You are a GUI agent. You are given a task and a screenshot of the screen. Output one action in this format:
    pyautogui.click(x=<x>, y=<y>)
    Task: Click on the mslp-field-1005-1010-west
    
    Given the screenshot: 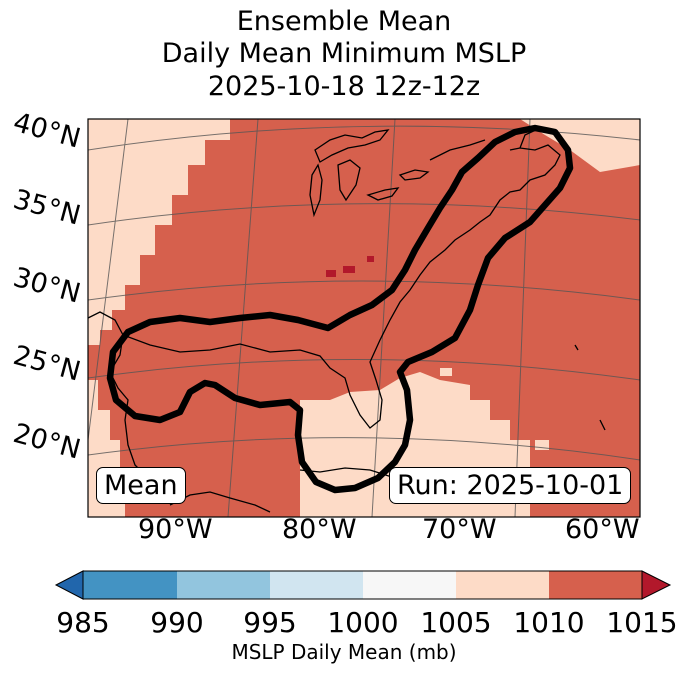 What is the action you would take?
    pyautogui.click(x=159, y=232)
    